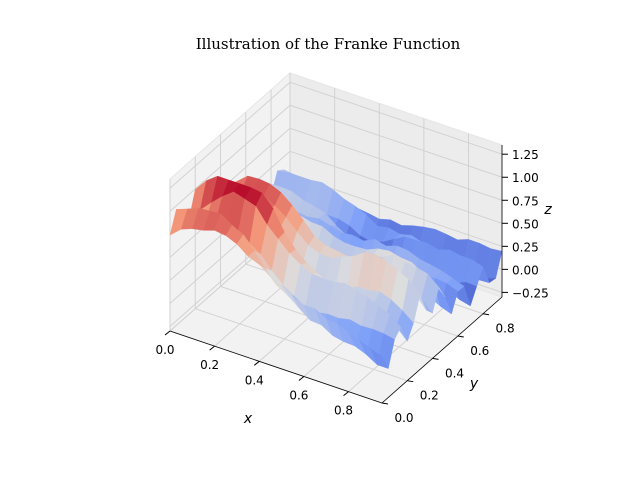 This screenshot has height=480, width=640. What do you see at coordinates (525, 178) in the screenshot?
I see `z-tick-label: 1.00` at bounding box center [525, 178].